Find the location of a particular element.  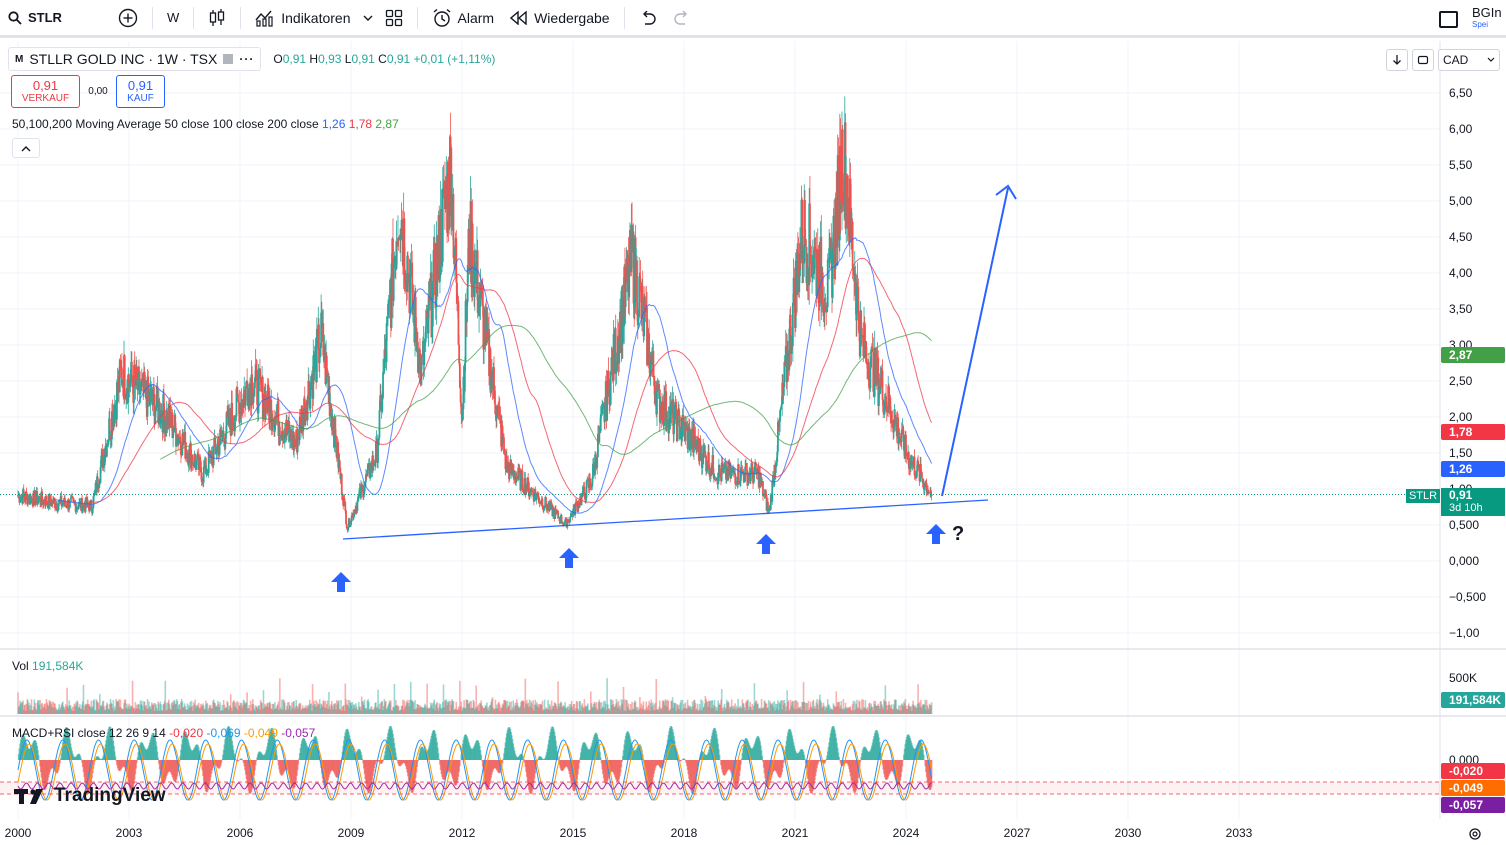

indicators-button: Indikatoren is located at coordinates (302, 18).